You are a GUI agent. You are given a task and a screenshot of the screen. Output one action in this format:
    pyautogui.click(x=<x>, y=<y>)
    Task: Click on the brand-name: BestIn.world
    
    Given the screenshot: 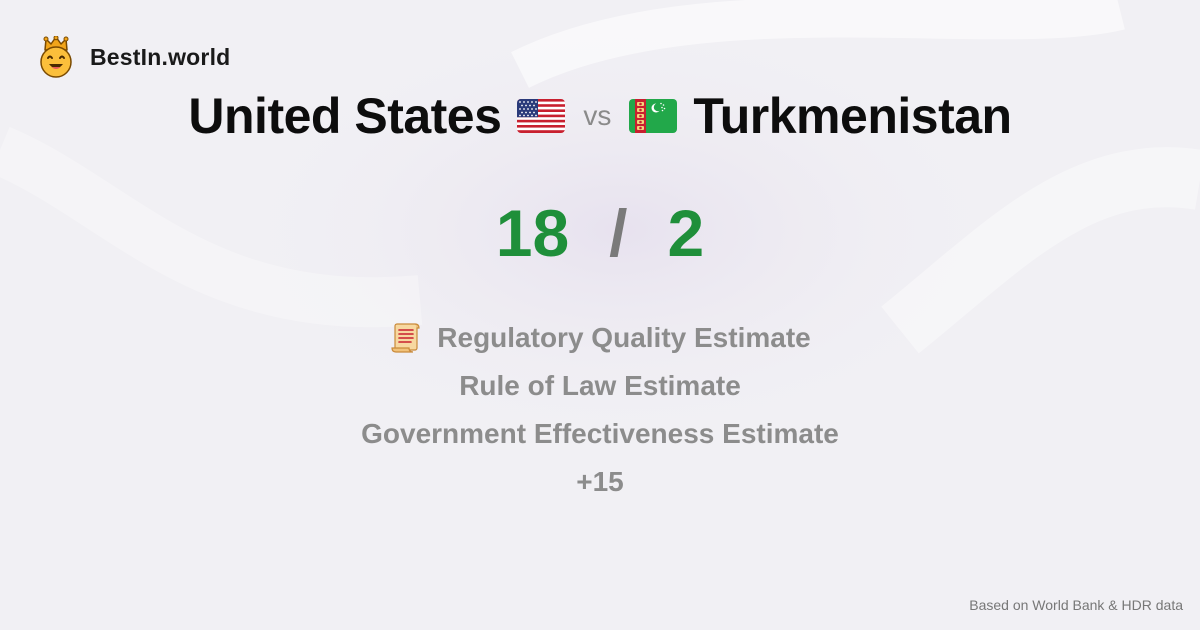 What is the action you would take?
    pyautogui.click(x=160, y=56)
    